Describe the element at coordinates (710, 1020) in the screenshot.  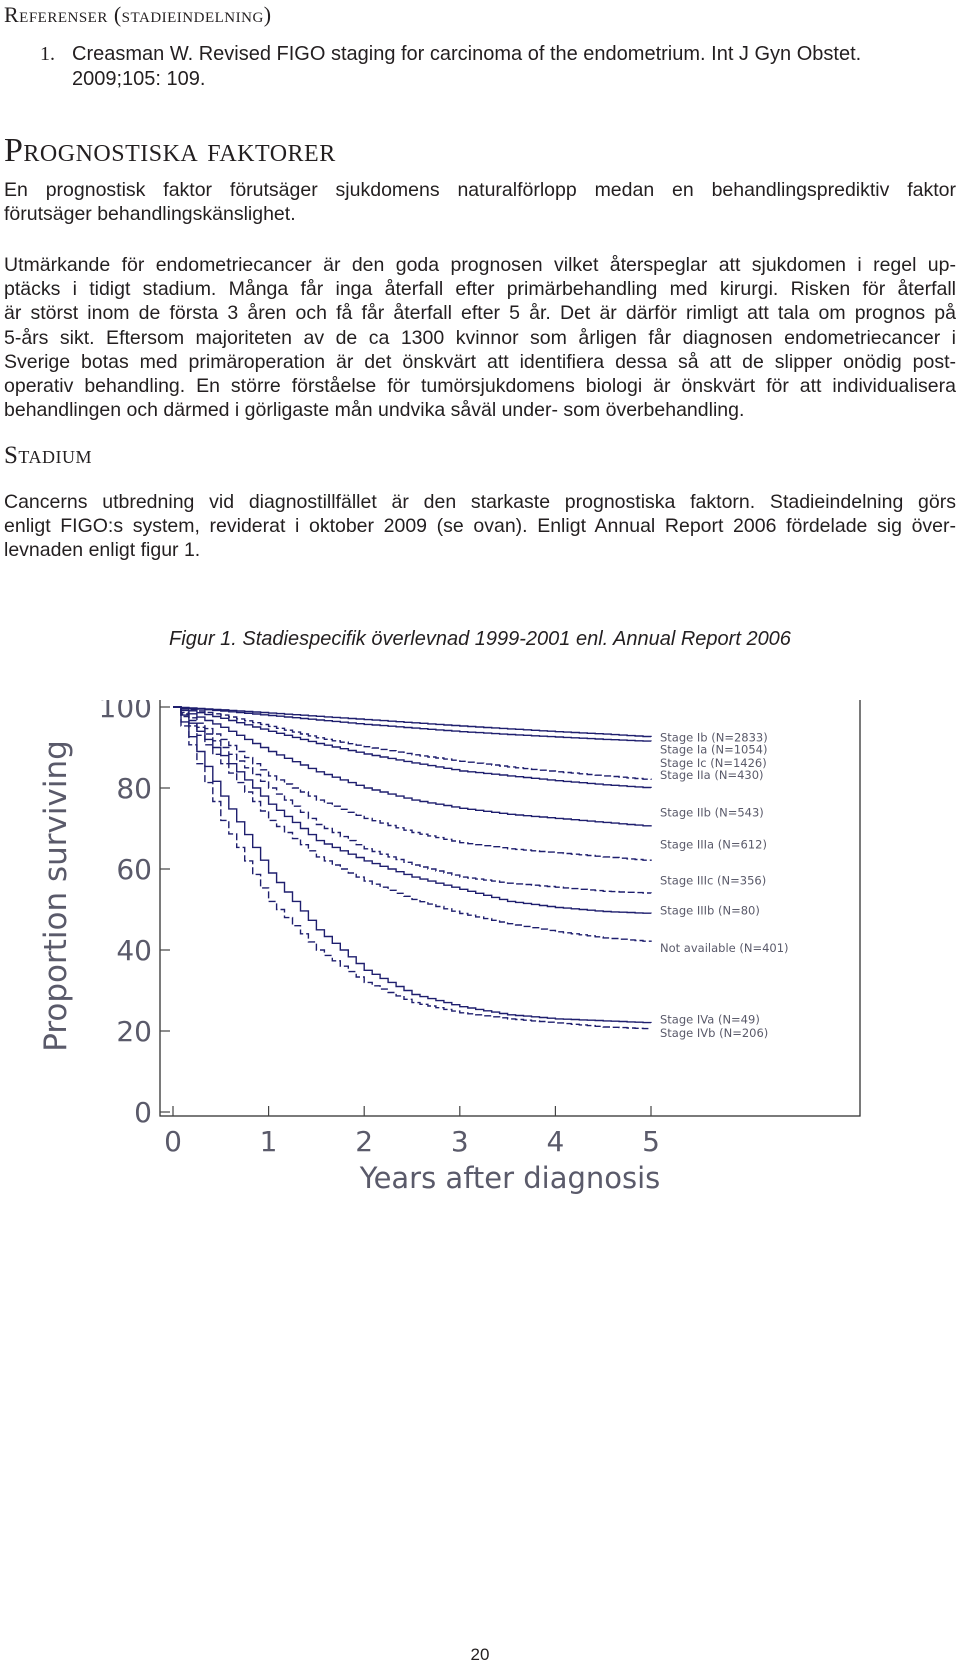
I see `series-label-9: Stage IVa (N=49)` at that location.